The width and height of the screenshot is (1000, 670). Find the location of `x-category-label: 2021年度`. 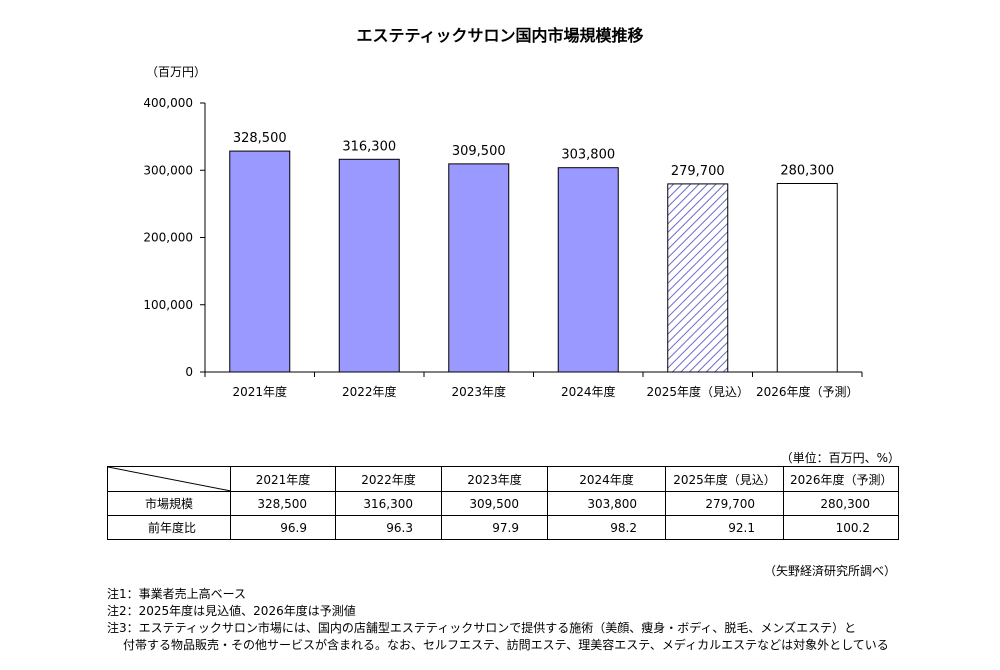

x-category-label: 2021年度 is located at coordinates (259, 391).